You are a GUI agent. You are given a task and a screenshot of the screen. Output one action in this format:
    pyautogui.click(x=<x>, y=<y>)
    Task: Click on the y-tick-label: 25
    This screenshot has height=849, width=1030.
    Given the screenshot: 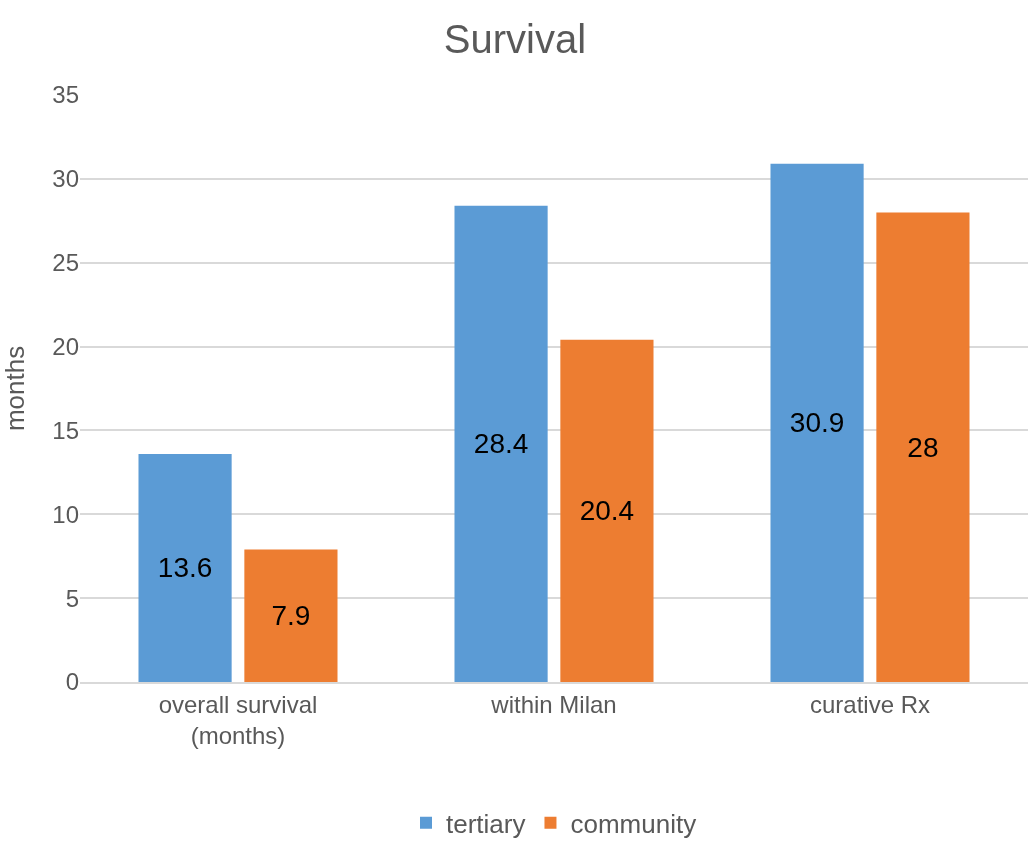 What is the action you would take?
    pyautogui.click(x=65, y=263)
    